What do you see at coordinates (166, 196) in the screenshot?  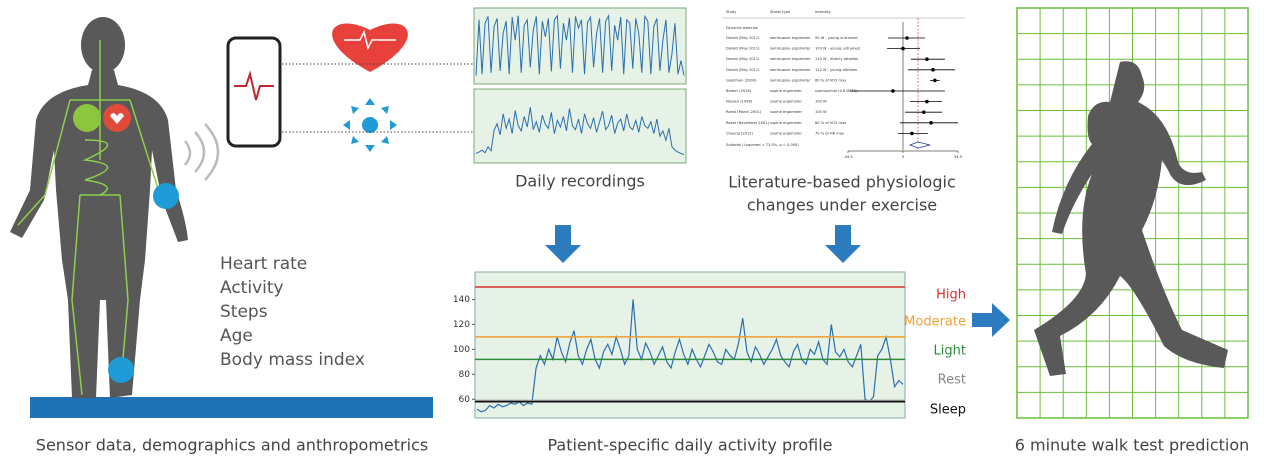 I see `wrist-sensor` at bounding box center [166, 196].